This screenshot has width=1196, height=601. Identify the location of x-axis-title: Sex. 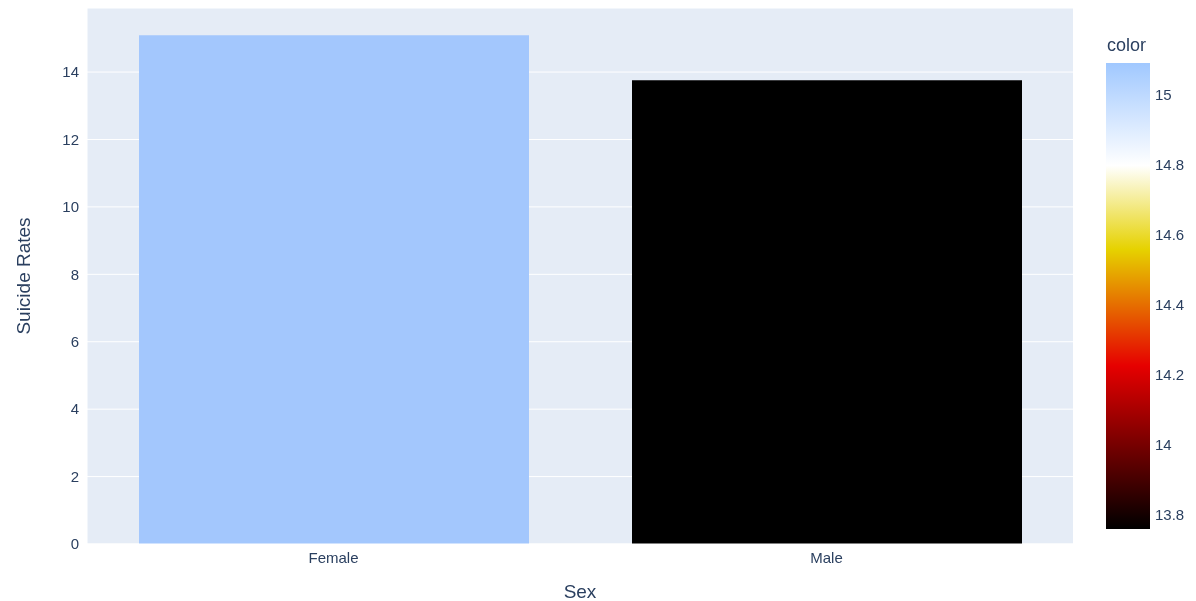
(580, 591).